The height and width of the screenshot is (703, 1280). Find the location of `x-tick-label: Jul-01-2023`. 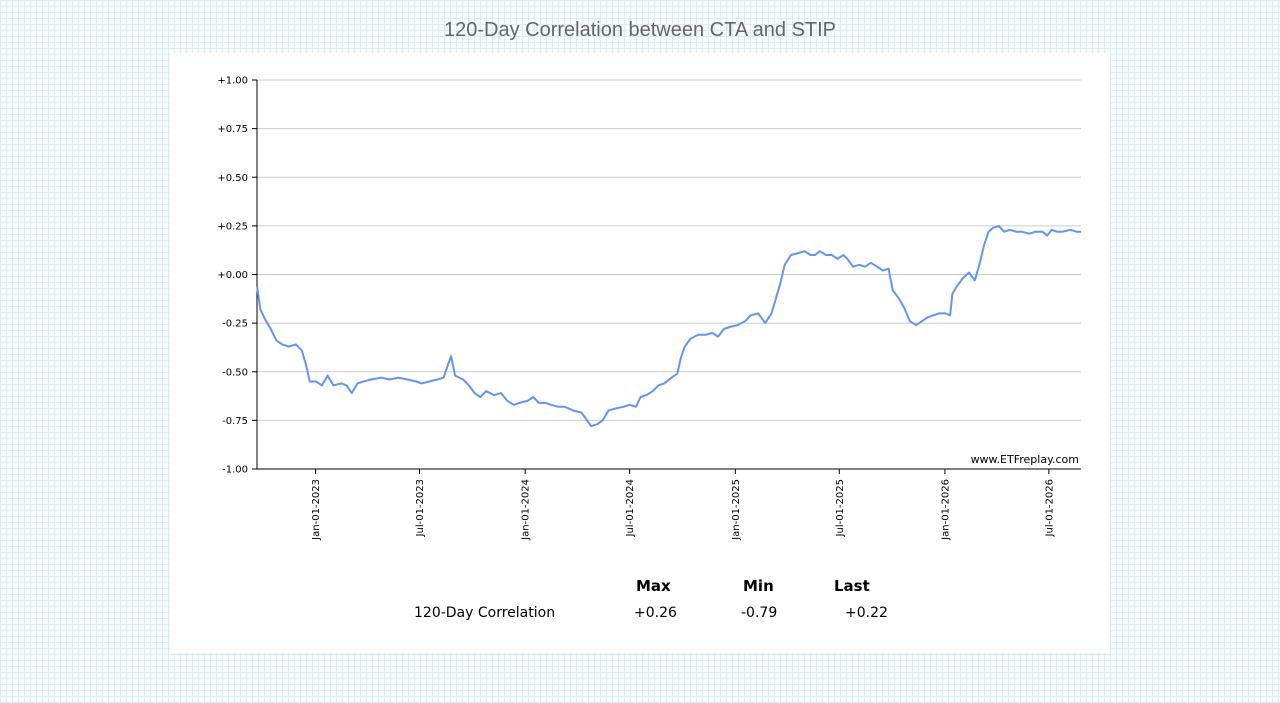

x-tick-label: Jul-01-2023 is located at coordinates (420, 508).